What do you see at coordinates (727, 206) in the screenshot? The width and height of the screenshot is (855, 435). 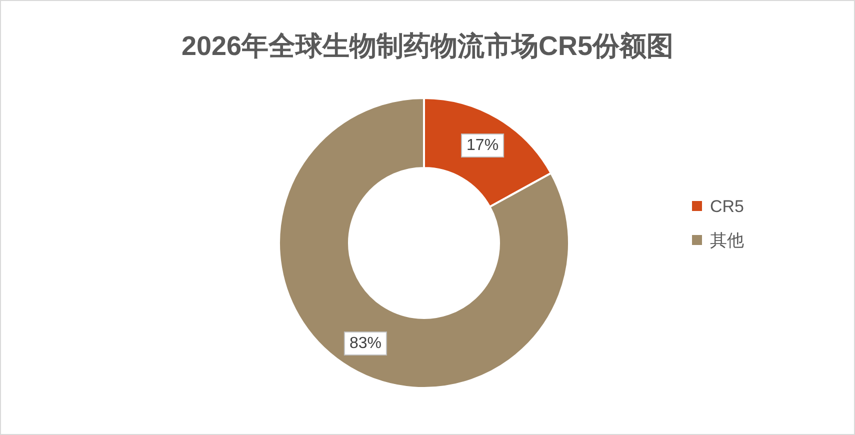 I see `legend-label: CR5` at bounding box center [727, 206].